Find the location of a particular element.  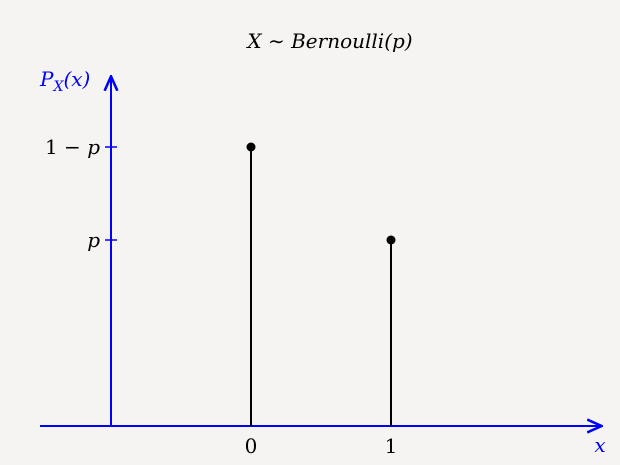

chart-title: X ∼ Bernoulli(p) is located at coordinates (328, 41).